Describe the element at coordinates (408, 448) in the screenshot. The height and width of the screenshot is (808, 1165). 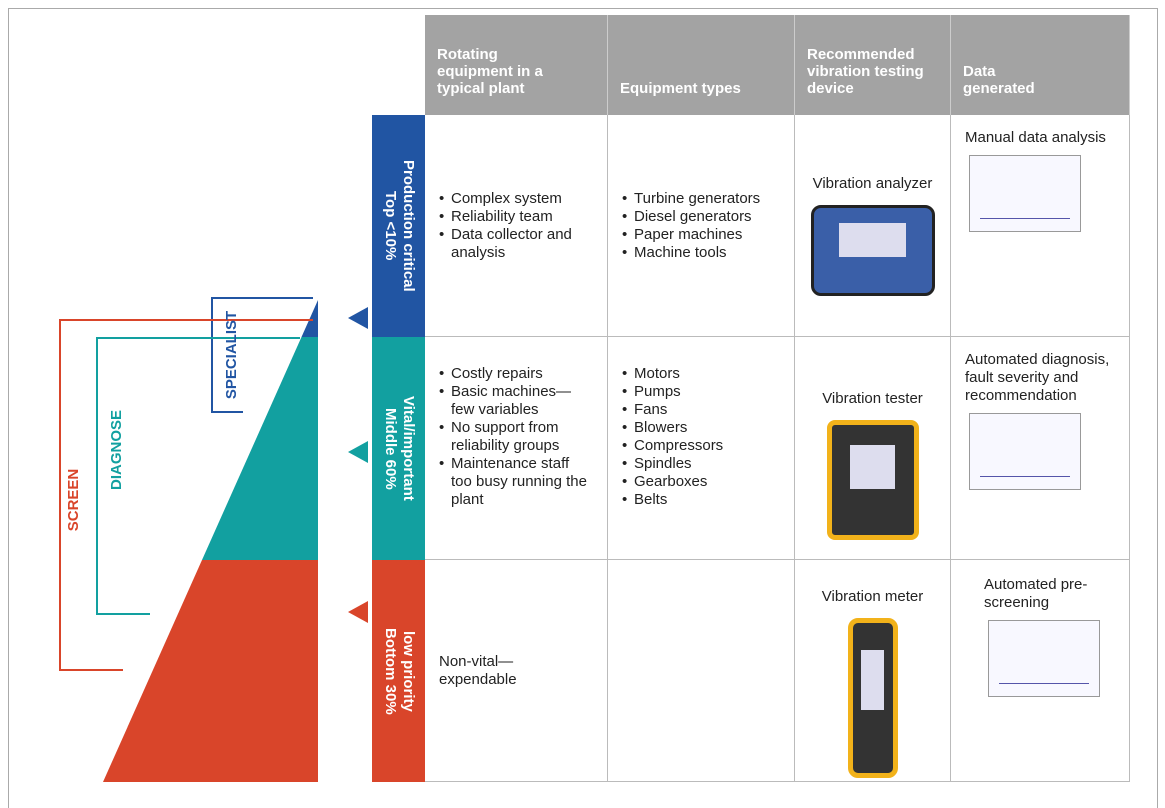
I see `row-label-line: Vital/important` at that location.